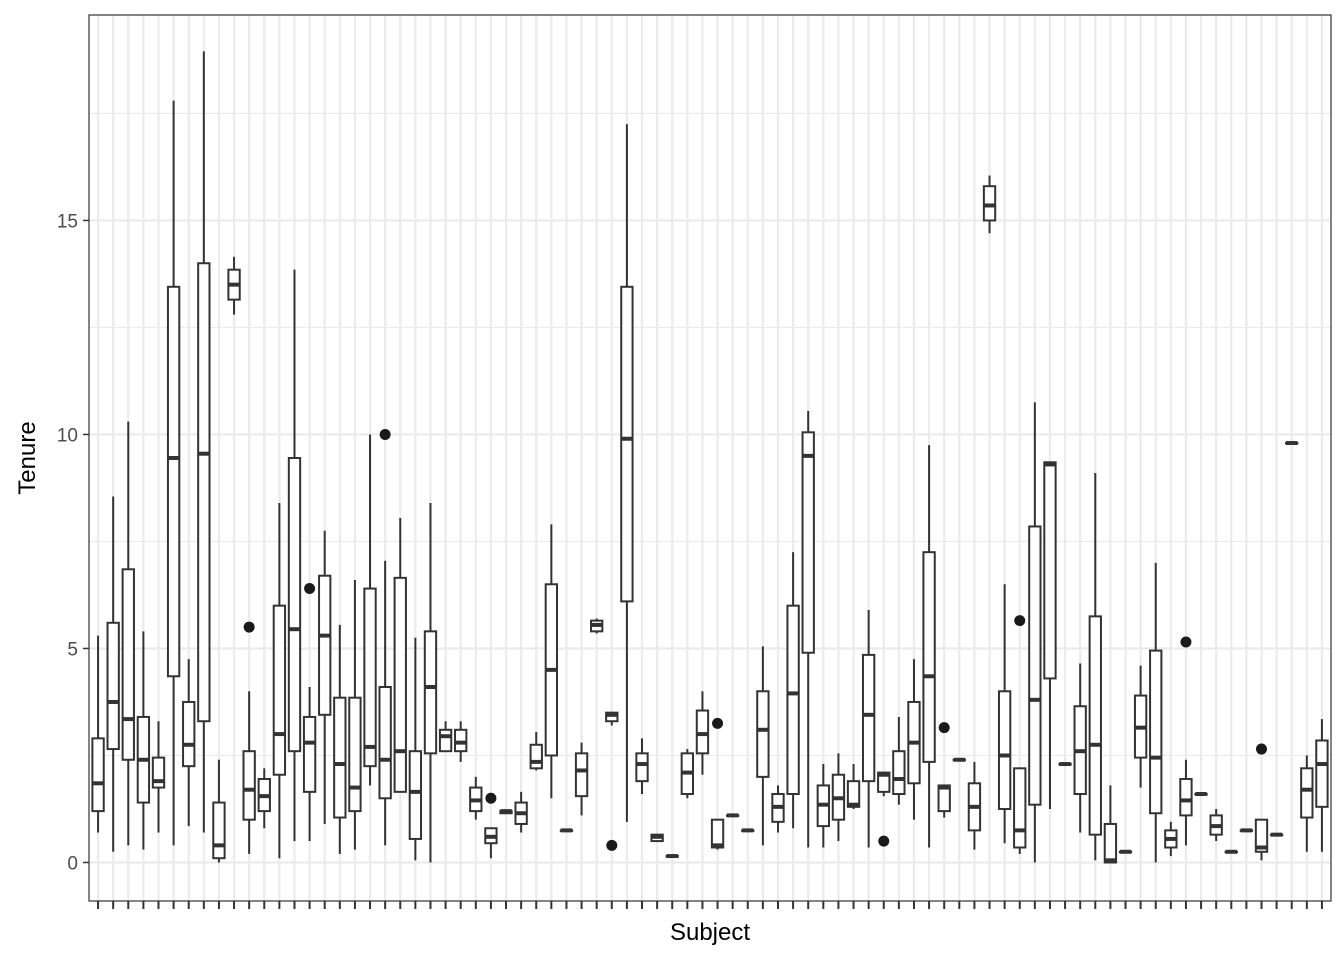 The image size is (1344, 960). Describe the element at coordinates (710, 905) in the screenshot. I see `x-axis` at that location.